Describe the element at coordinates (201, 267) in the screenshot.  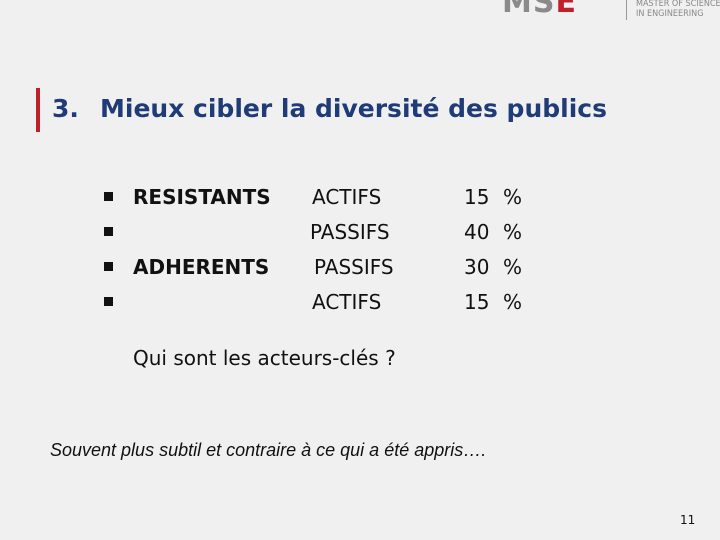
I see `row-group: ADHERENTS` at that location.